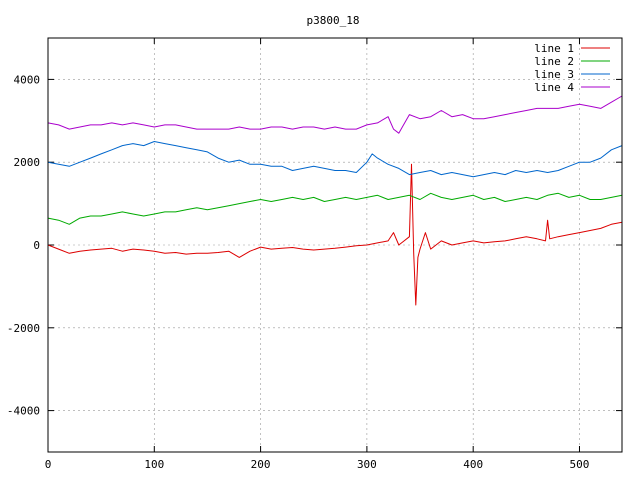 The image size is (640, 480). I want to click on legend-label-2: line 2, so click(554, 61).